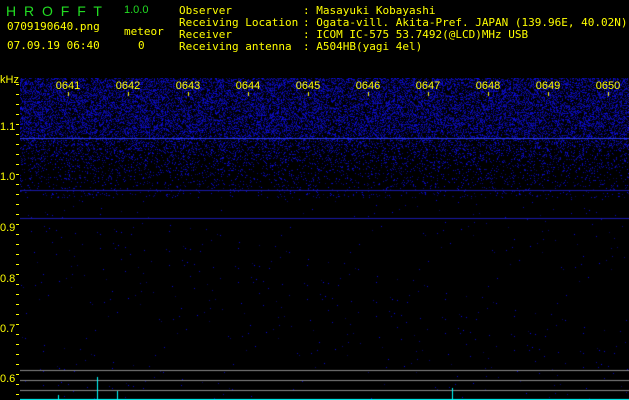 This screenshot has height=400, width=629. I want to click on freq-label: 0.6, so click(8, 379).